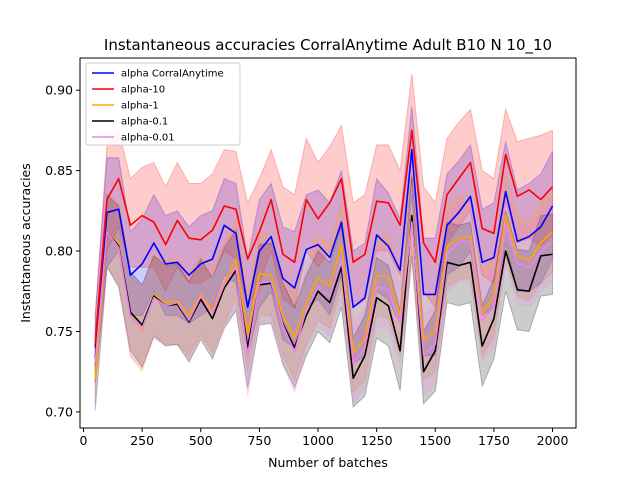  What do you see at coordinates (59, 90) in the screenshot?
I see `y-tick-label: 0.90` at bounding box center [59, 90].